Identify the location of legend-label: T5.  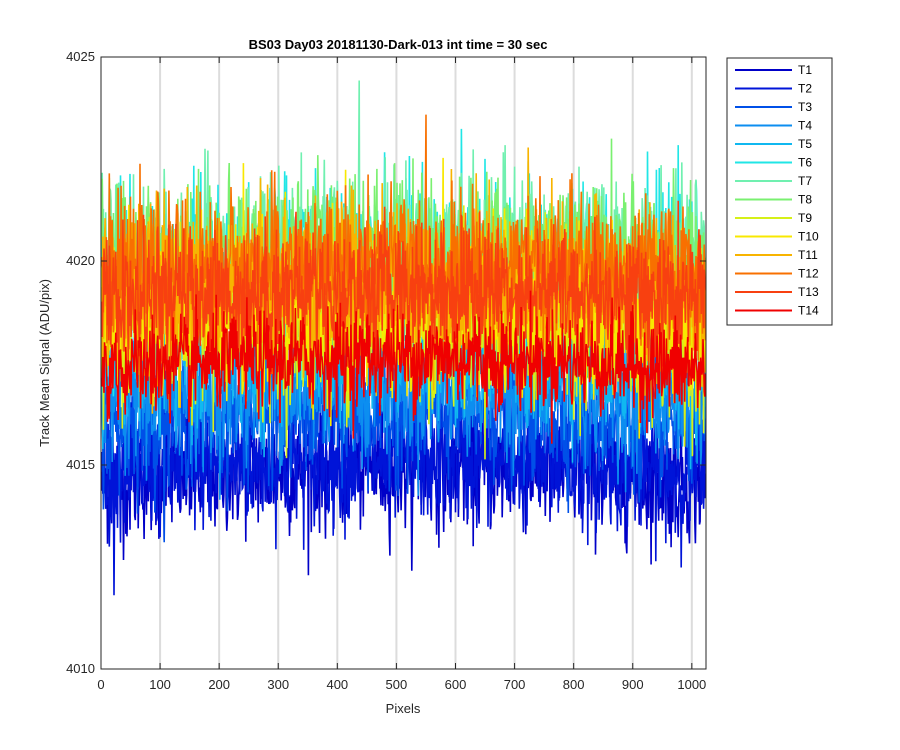
(805, 144).